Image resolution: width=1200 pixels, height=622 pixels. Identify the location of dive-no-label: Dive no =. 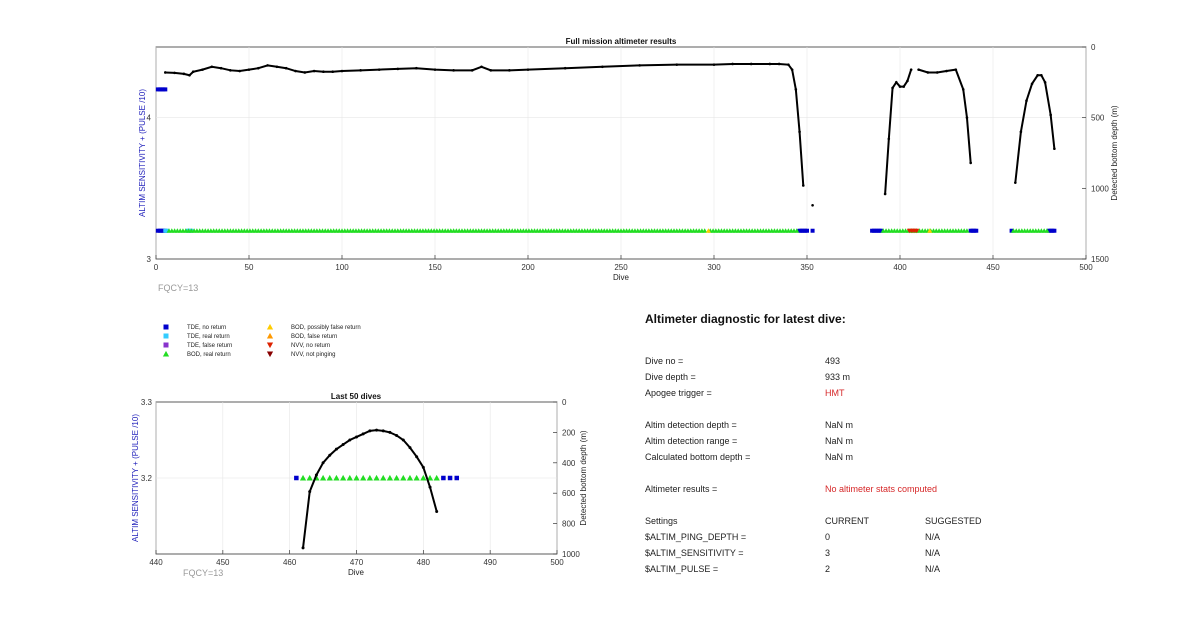
(664, 361).